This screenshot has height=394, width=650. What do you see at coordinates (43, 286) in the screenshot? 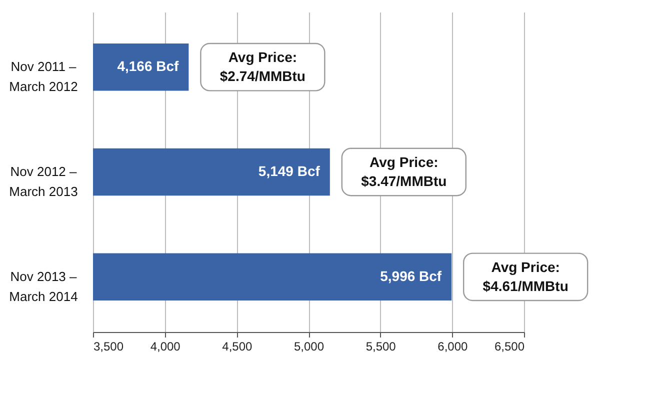
I see `y-tick-label: Nov 2013 – March 2014` at bounding box center [43, 286].